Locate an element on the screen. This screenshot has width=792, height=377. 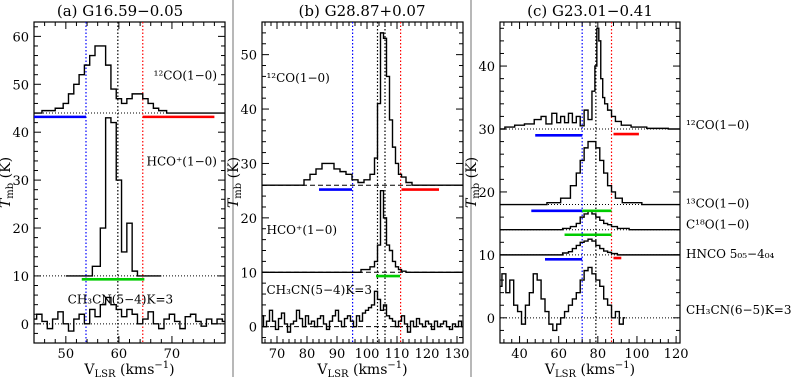
y-tick-label: 60 is located at coordinates (20, 37).